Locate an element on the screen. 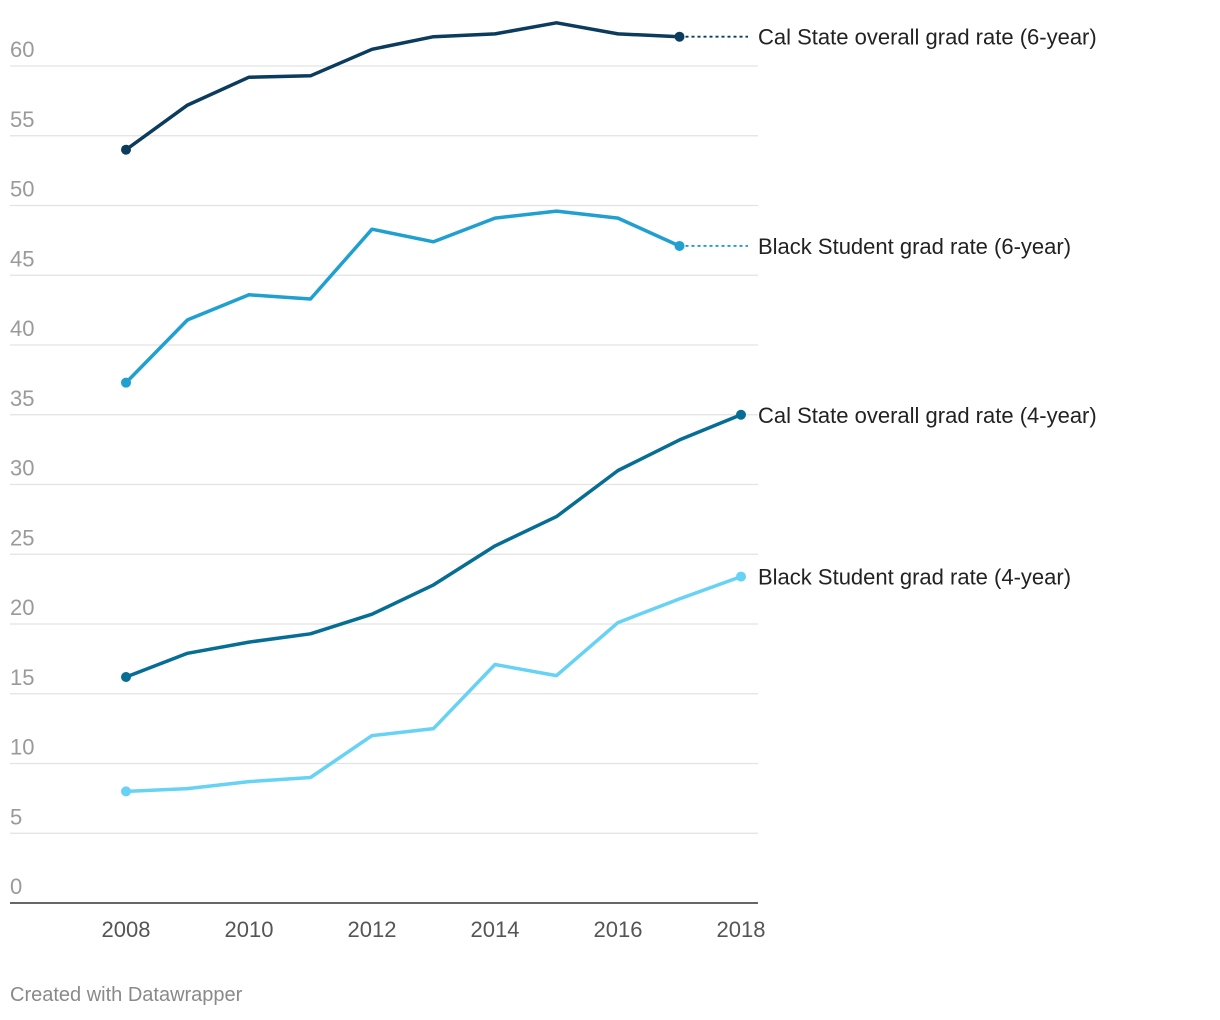  y-tick-label-5: 5 is located at coordinates (16, 816).